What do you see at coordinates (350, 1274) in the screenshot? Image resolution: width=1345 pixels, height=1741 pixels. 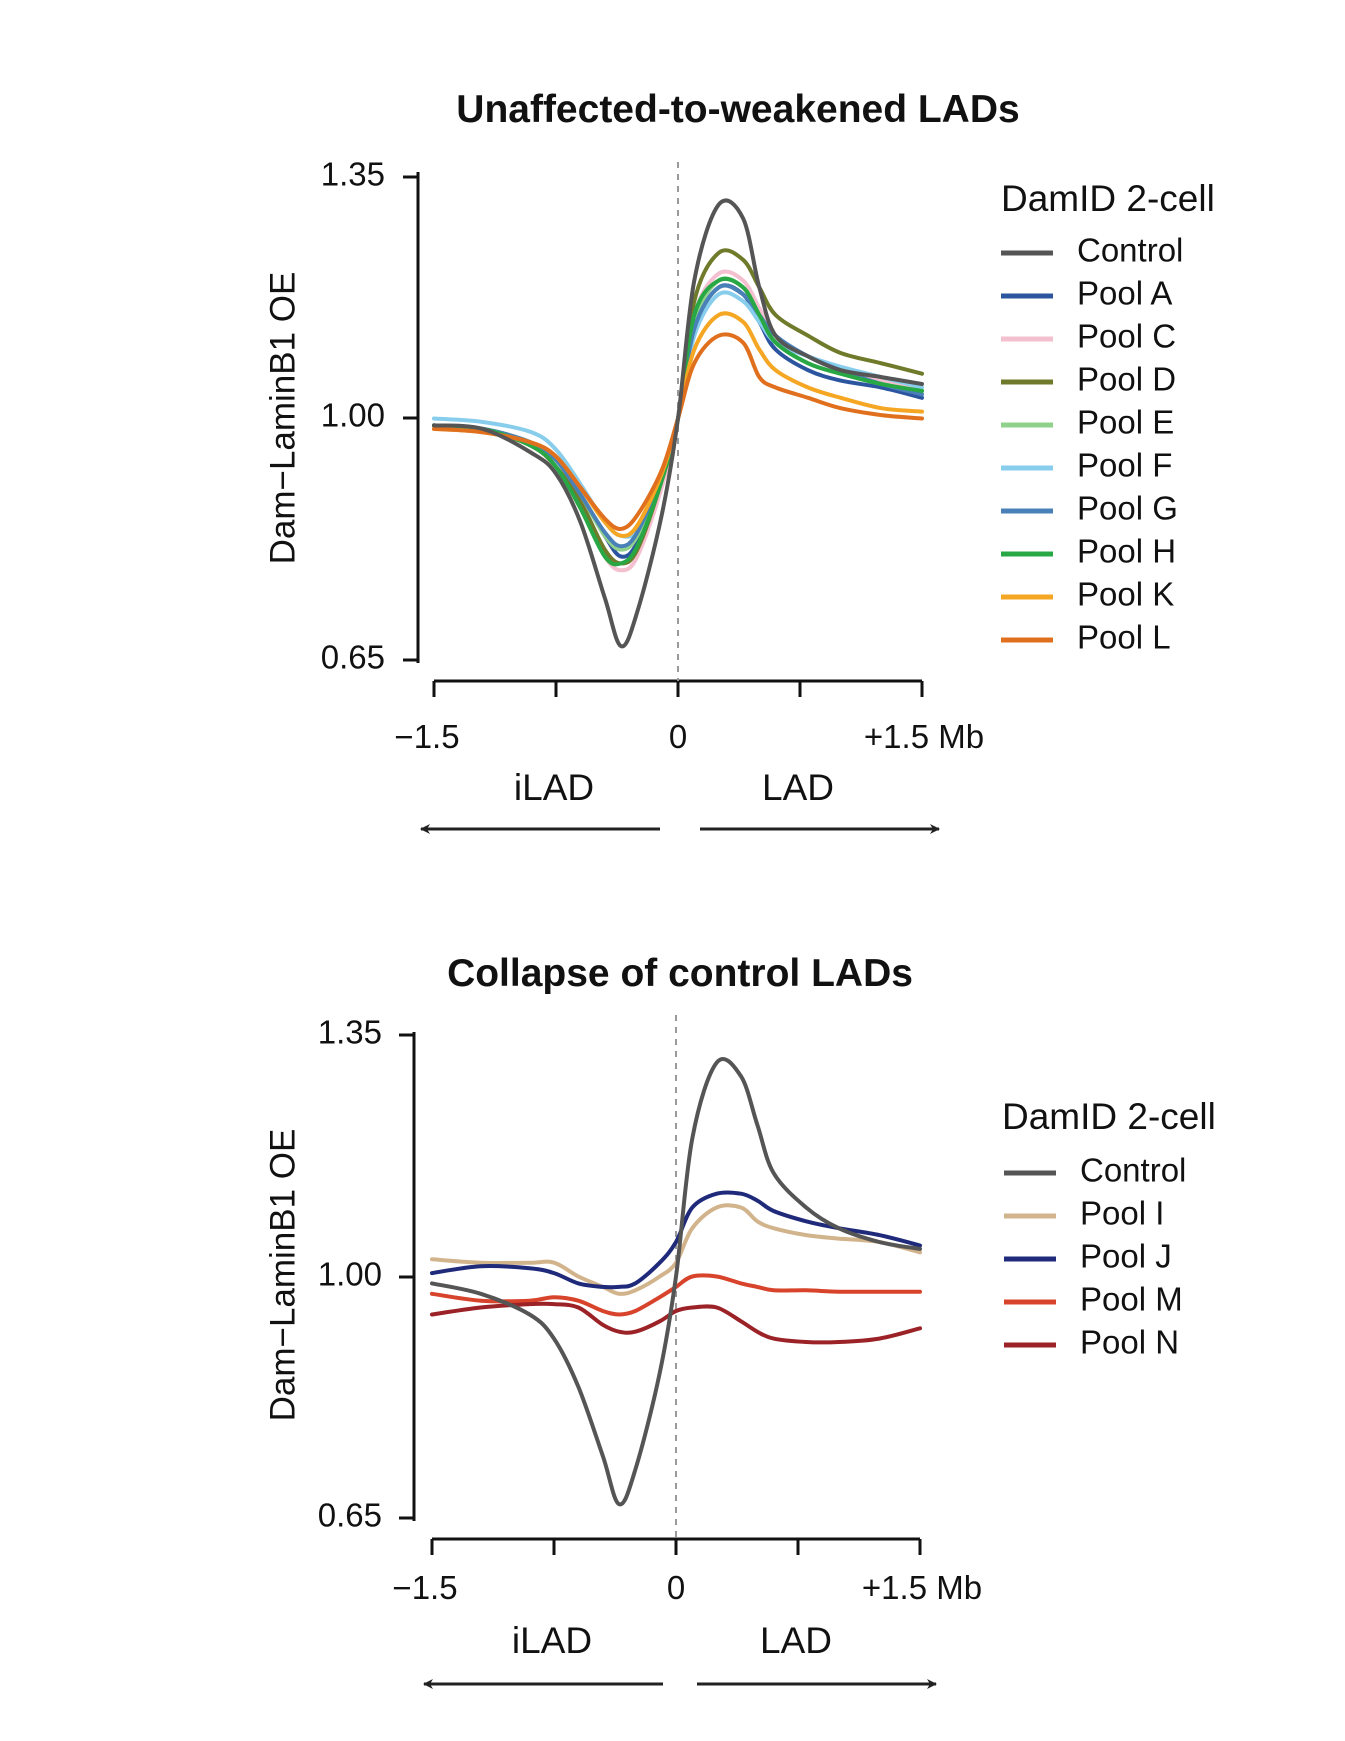 I see `panel-2-y-tick-label: 1.00` at bounding box center [350, 1274].